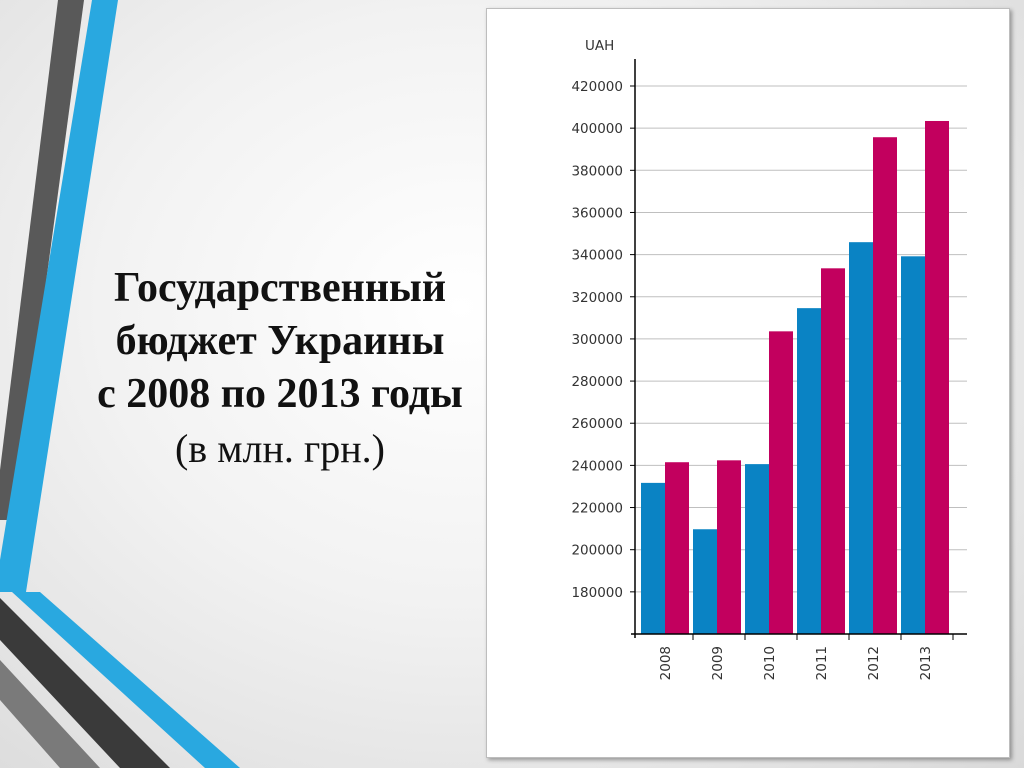 Image resolution: width=1024 pixels, height=768 pixels. Describe the element at coordinates (597, 509) in the screenshot. I see `y-tick-label-220000: 220000` at that location.